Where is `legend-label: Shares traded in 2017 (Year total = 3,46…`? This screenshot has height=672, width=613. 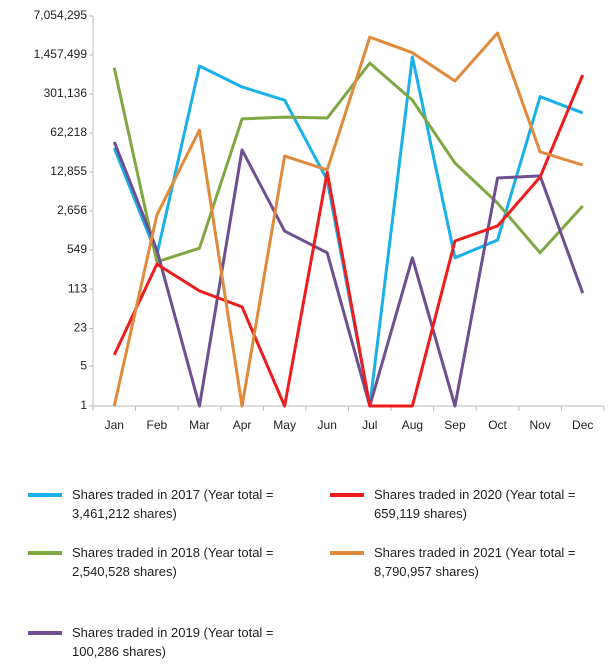
legend-label: Shares traded in 2017 (Year total = 3,46… is located at coordinates (173, 504).